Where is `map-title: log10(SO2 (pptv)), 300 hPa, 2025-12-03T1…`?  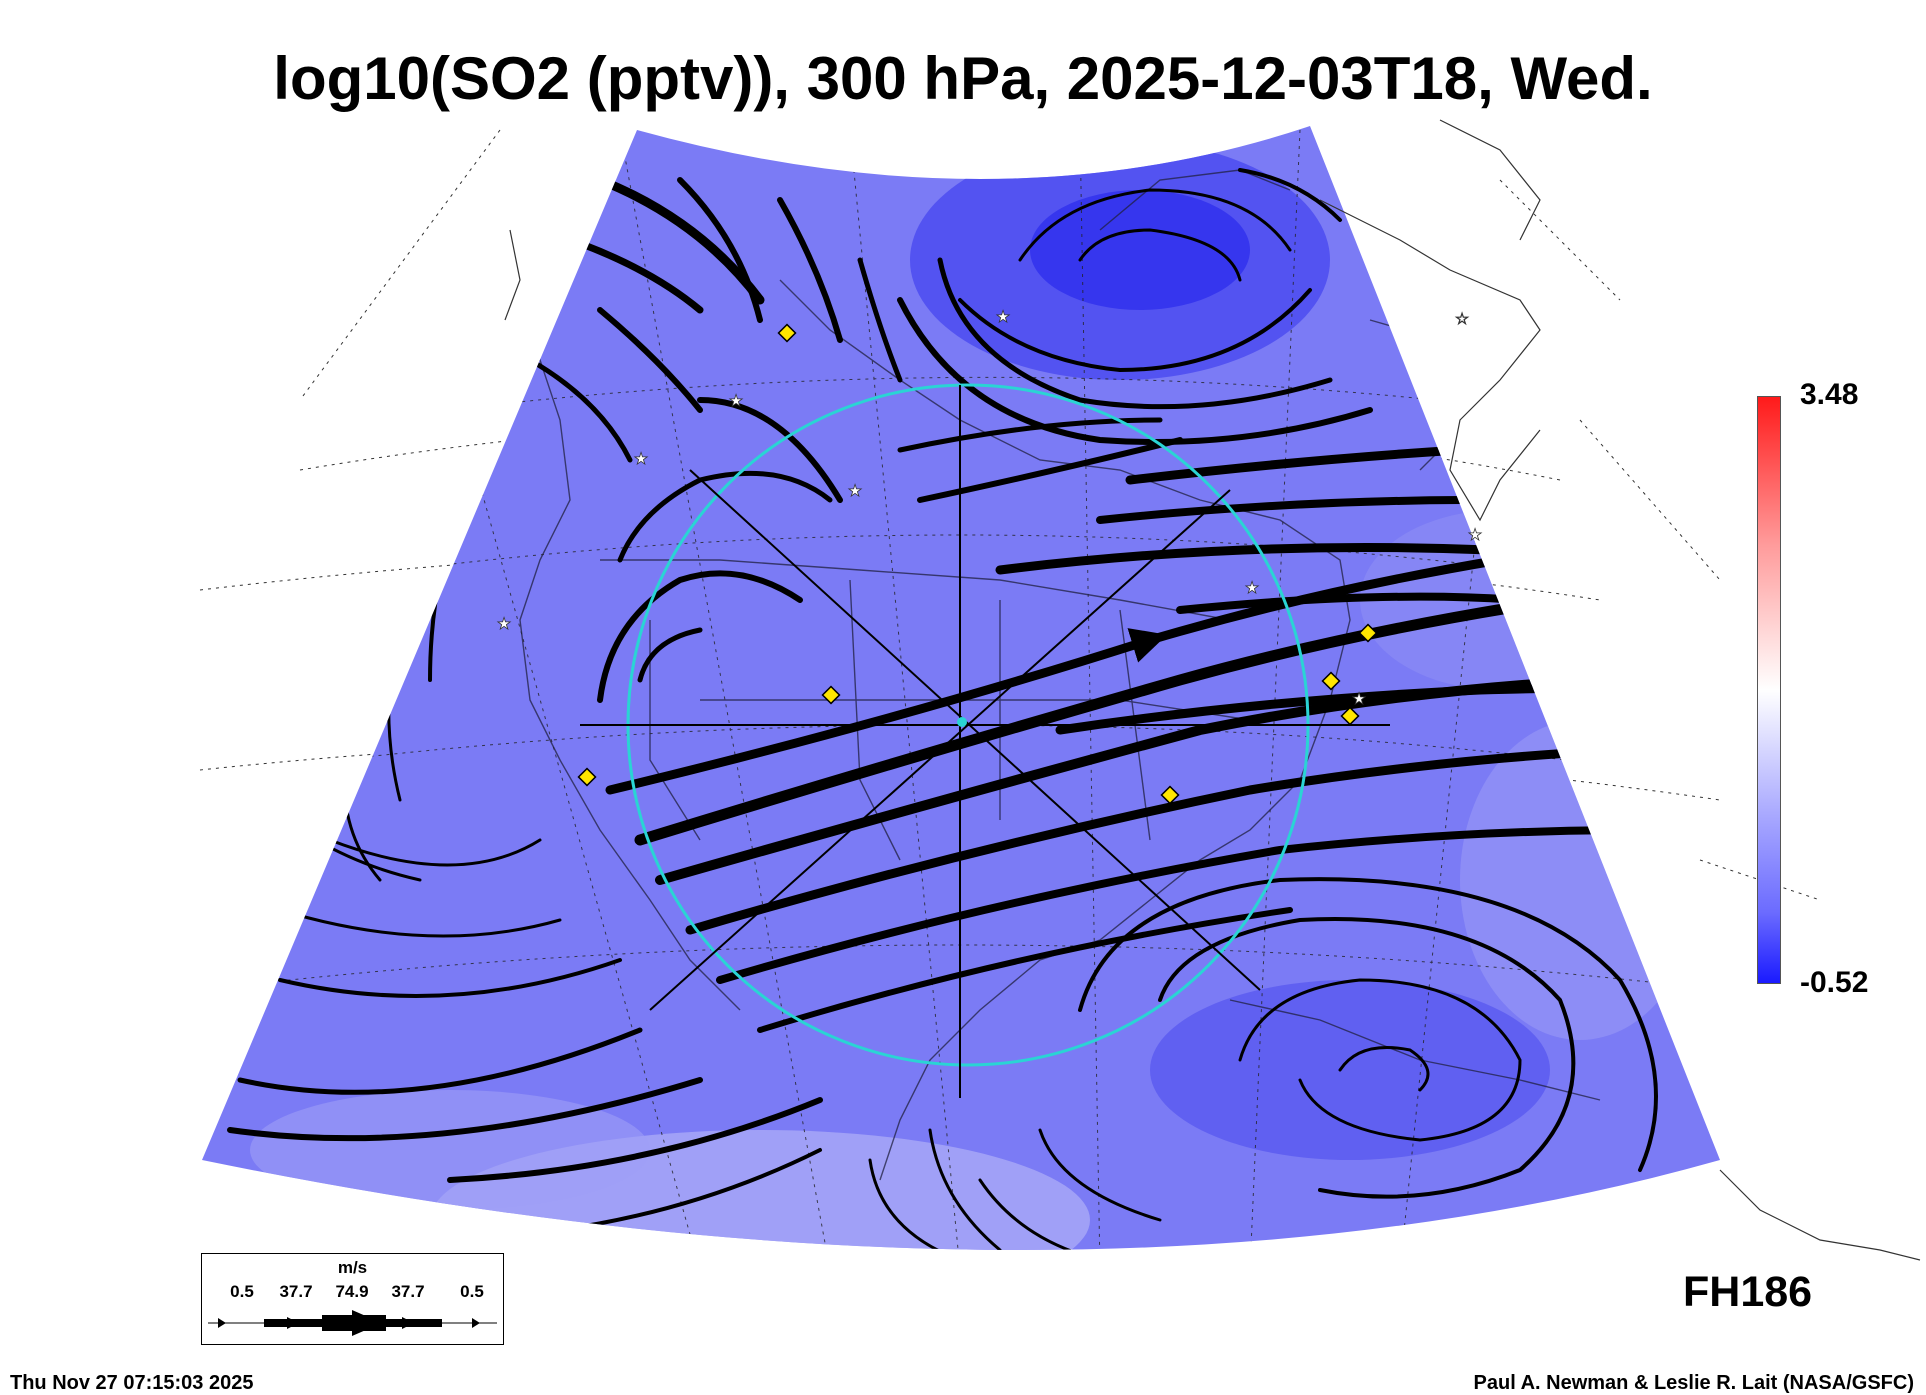 map-title: log10(SO2 (pptv)), 300 hPa, 2025-12-03T1… is located at coordinates (963, 78).